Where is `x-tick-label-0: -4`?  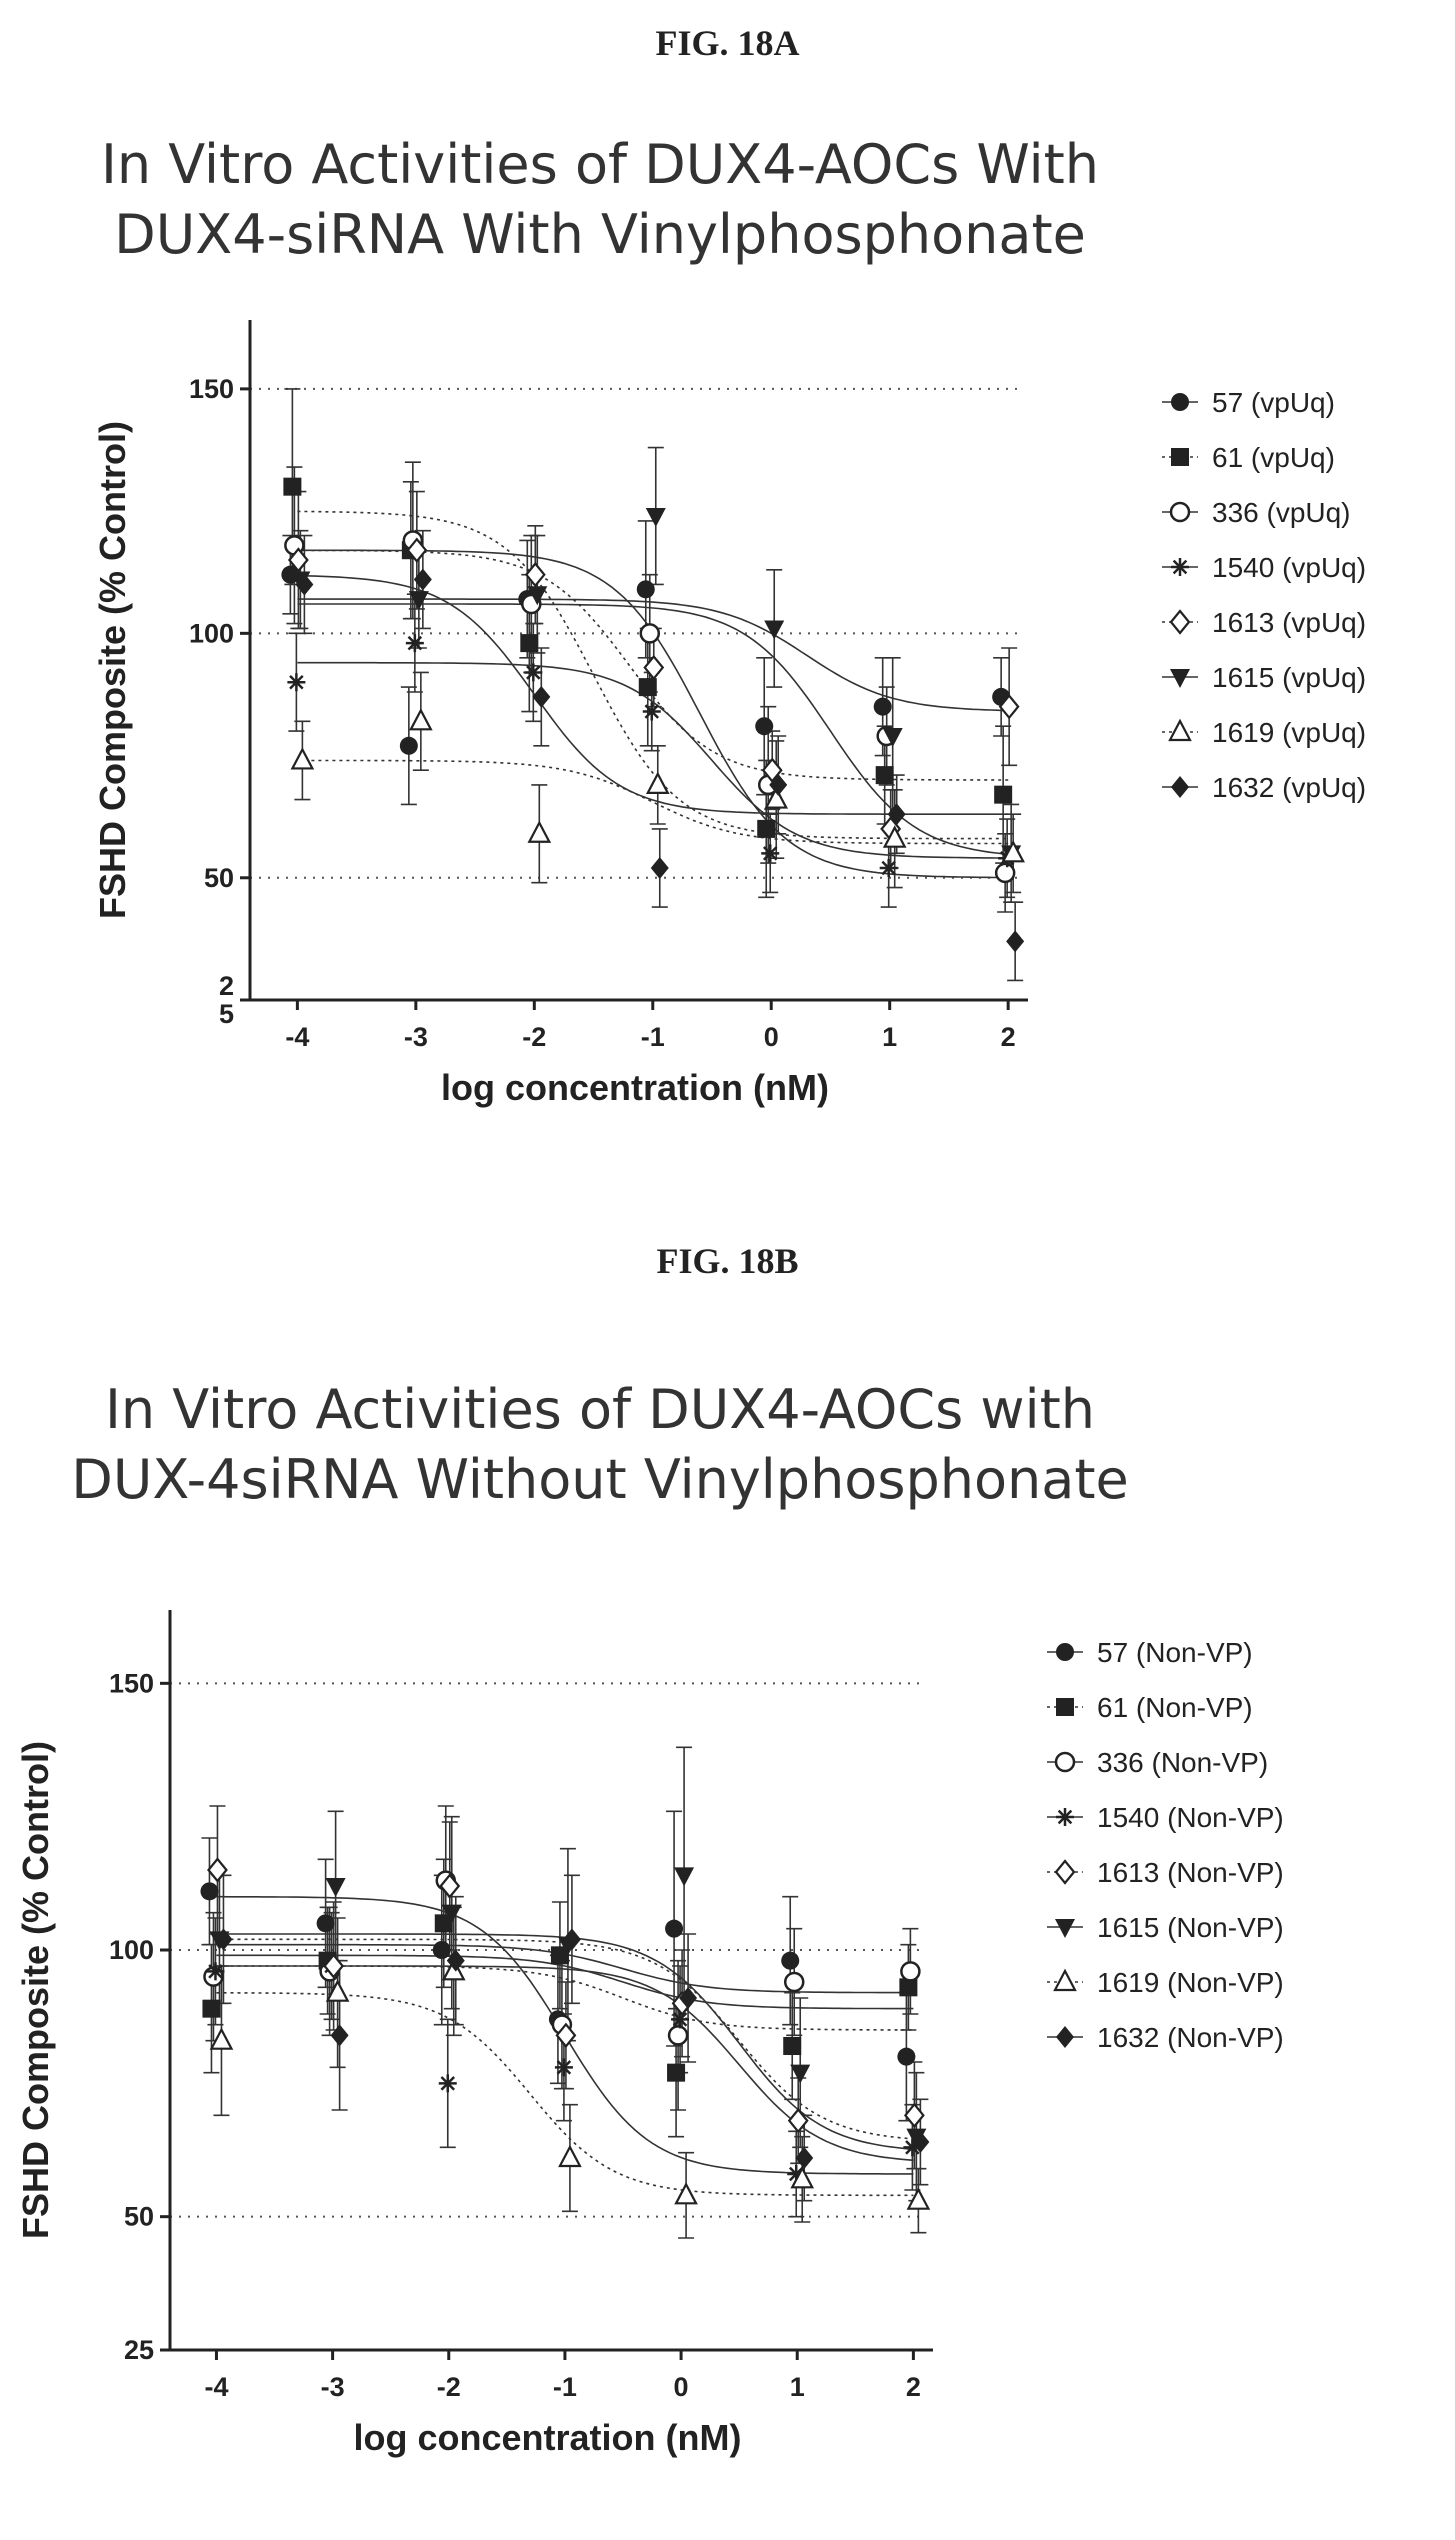
x-tick-label-0: -4 is located at coordinates (216, 2387).